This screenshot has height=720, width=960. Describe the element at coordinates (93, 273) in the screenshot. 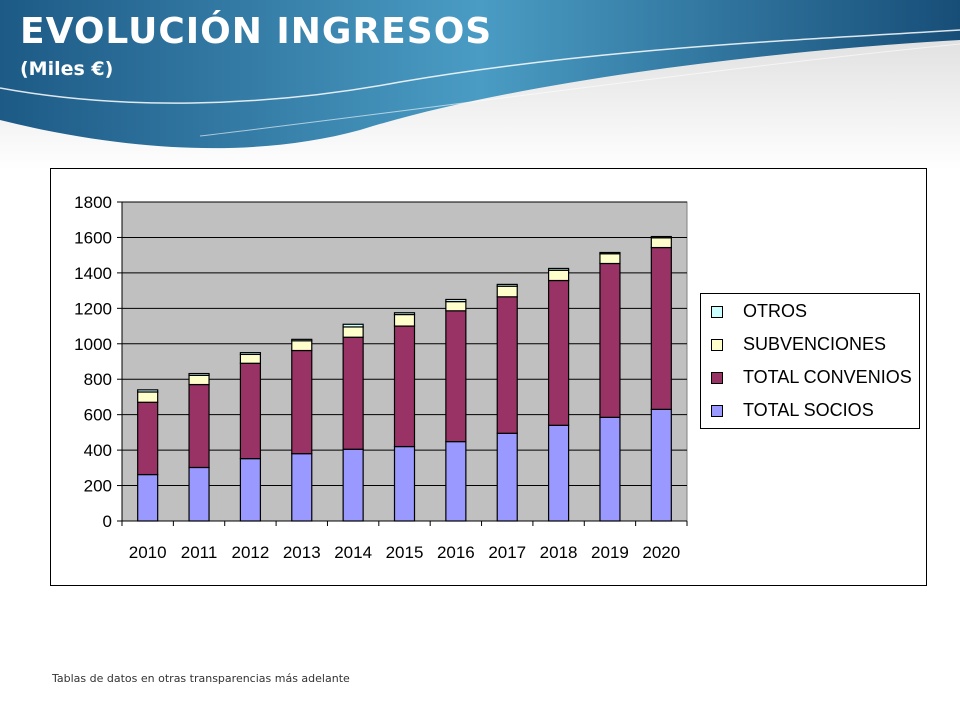

I see `y-tick-label: 1400` at that location.